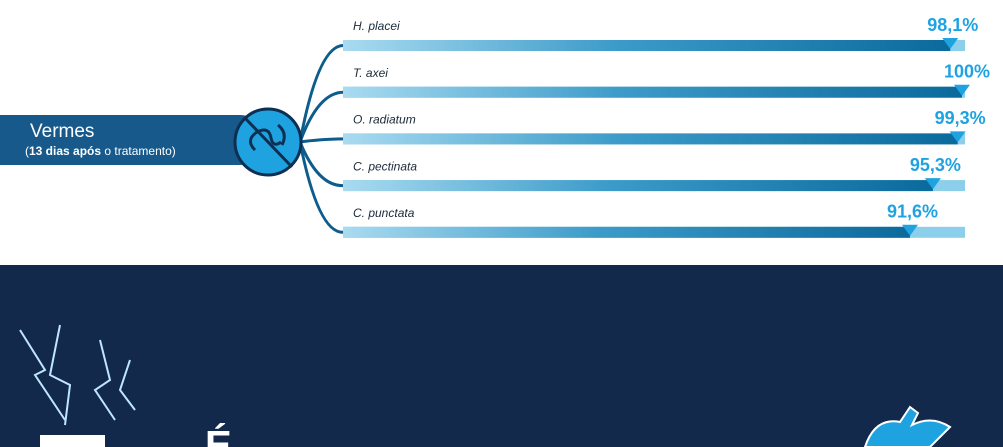  What do you see at coordinates (912, 212) in the screenshot?
I see `value-label: 91,6%` at bounding box center [912, 212].